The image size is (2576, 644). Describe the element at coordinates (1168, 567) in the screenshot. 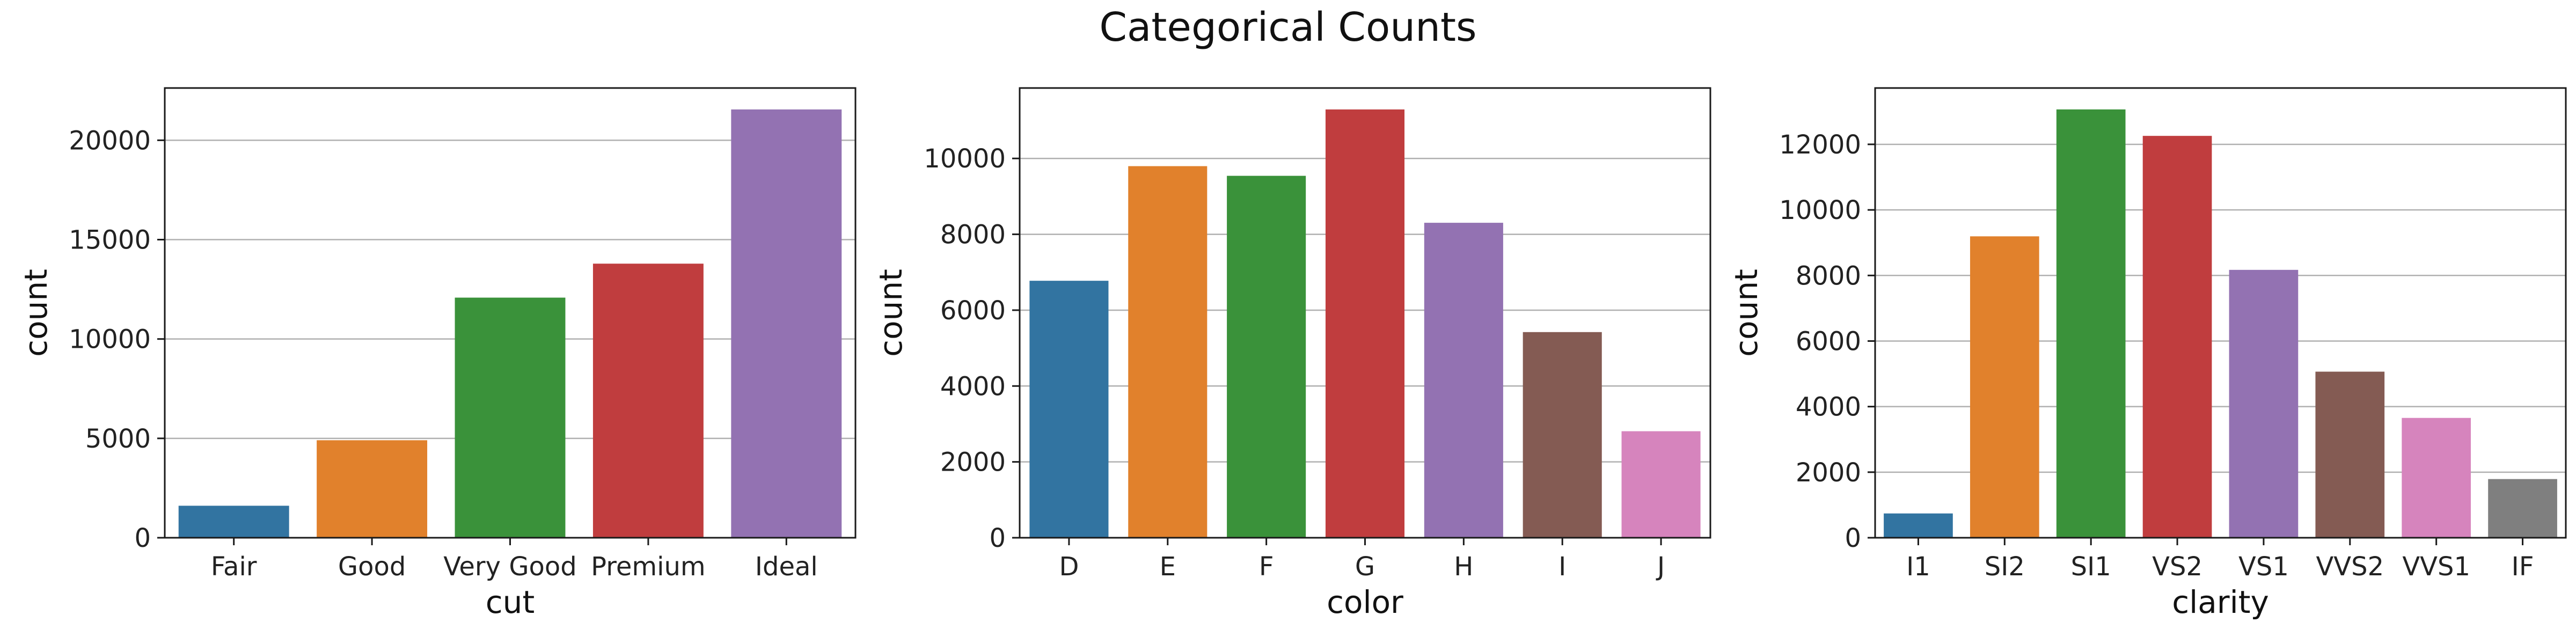

I see `x-tick-label: E` at that location.